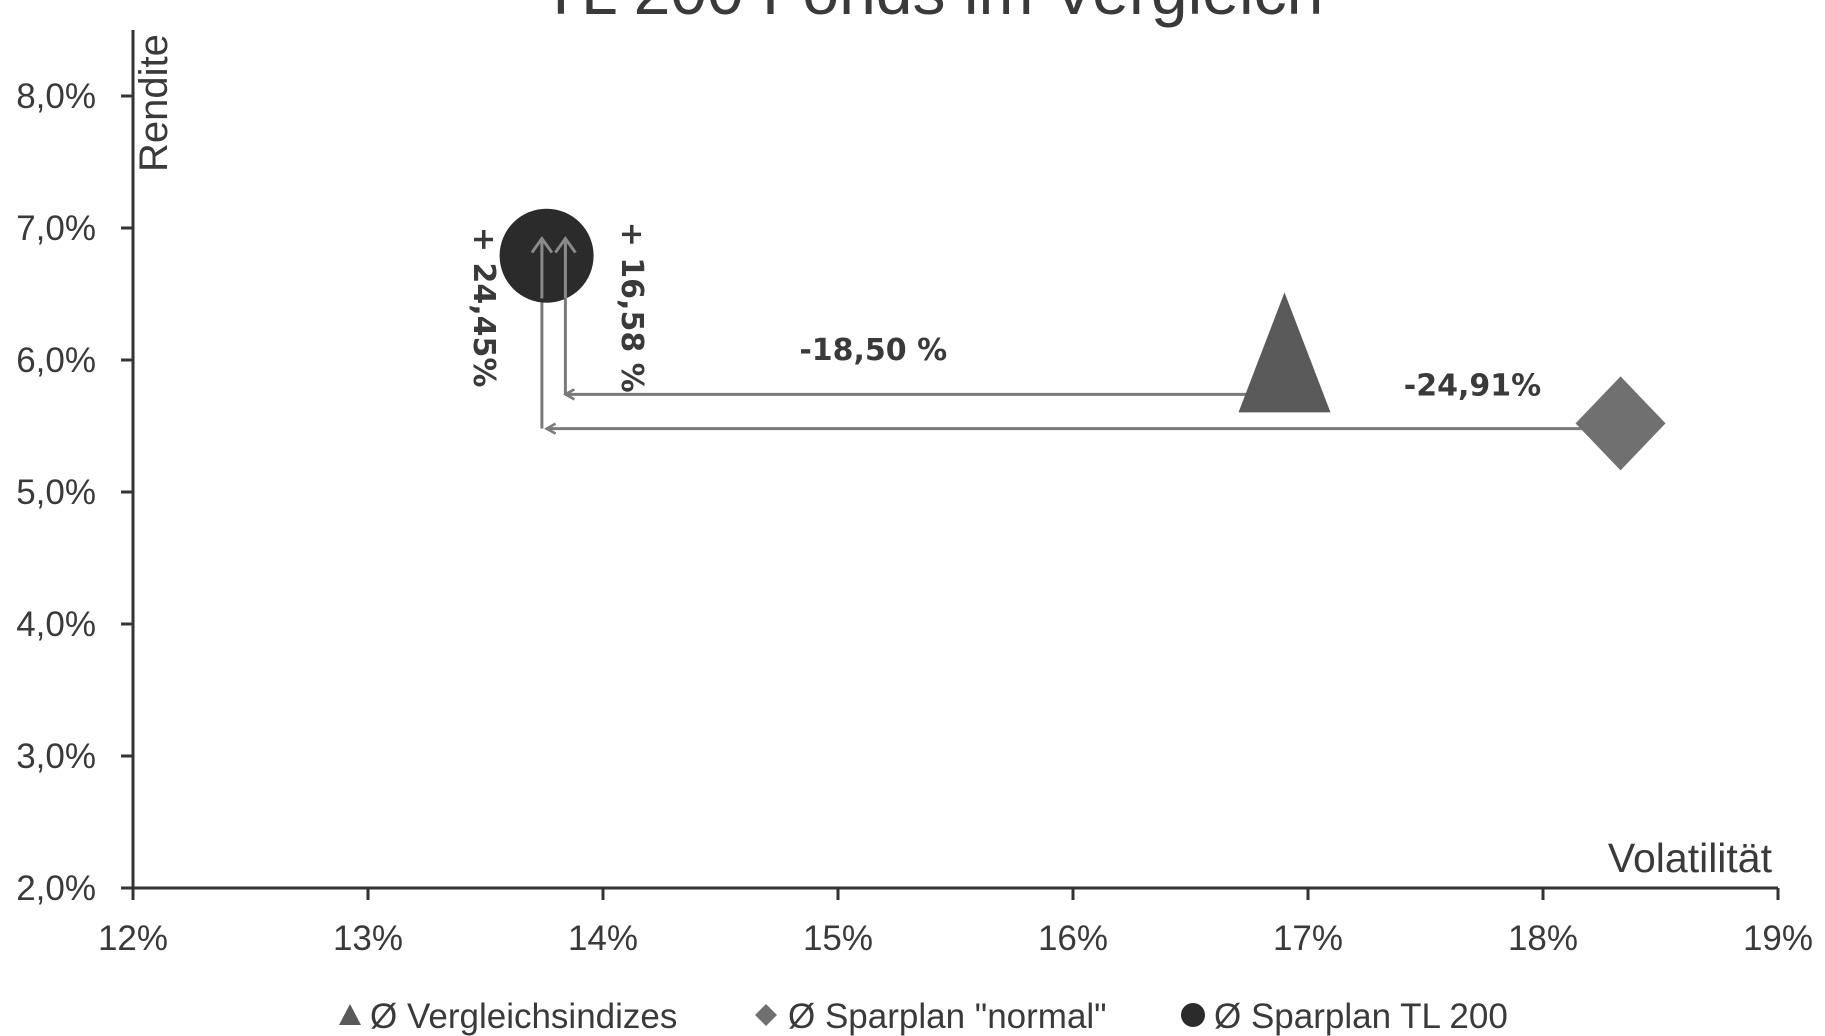 The height and width of the screenshot is (1036, 1825). Describe the element at coordinates (56, 888) in the screenshot. I see `y-tick-label: 2,0%` at that location.